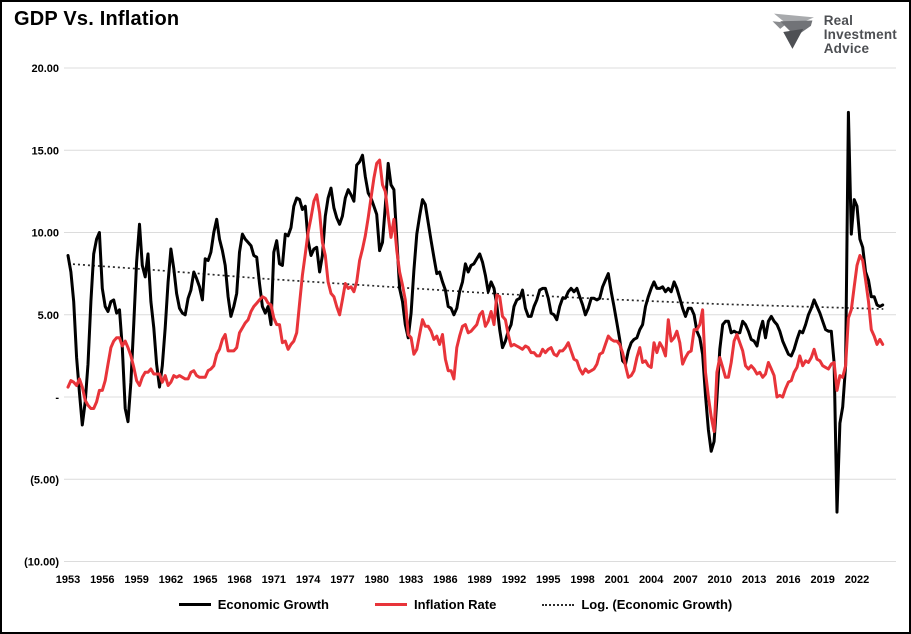  What do you see at coordinates (45, 234) in the screenshot?
I see `y-tick-label: 10.00` at bounding box center [45, 234].